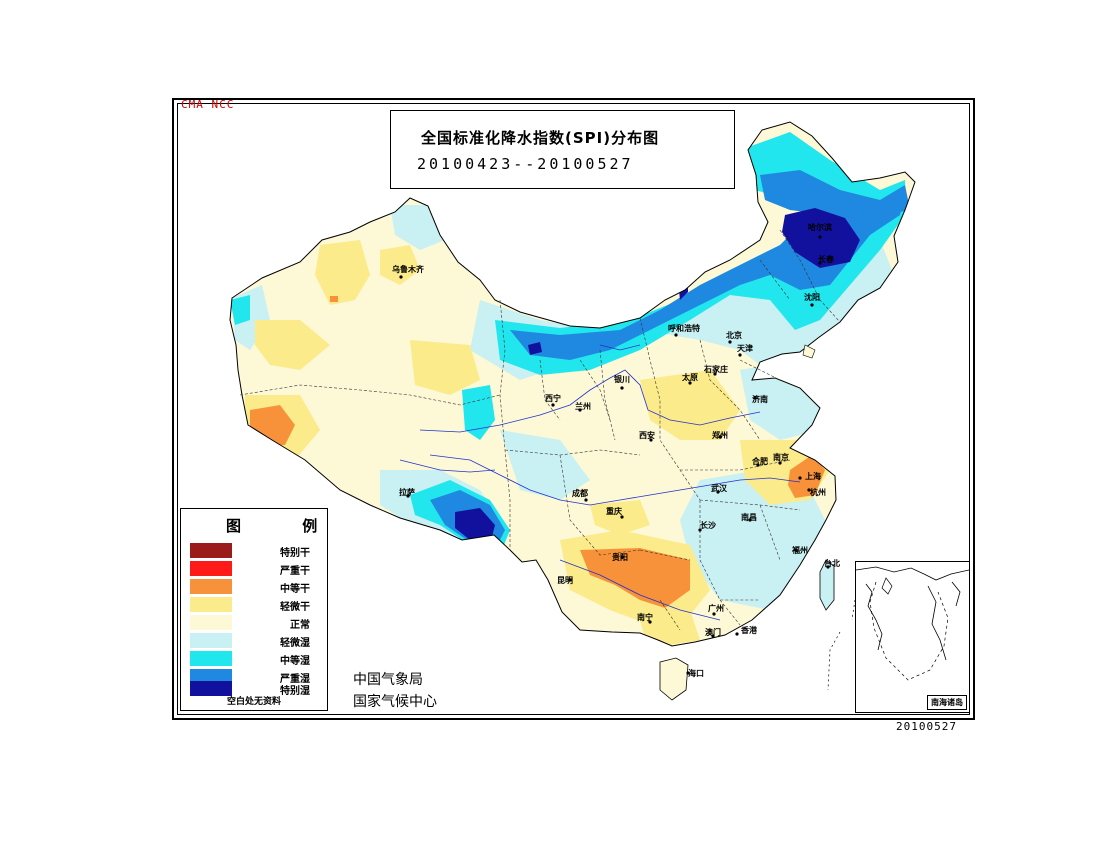 The height and width of the screenshot is (850, 1100). What do you see at coordinates (696, 673) in the screenshot?
I see `city-label: 海口` at bounding box center [696, 673].